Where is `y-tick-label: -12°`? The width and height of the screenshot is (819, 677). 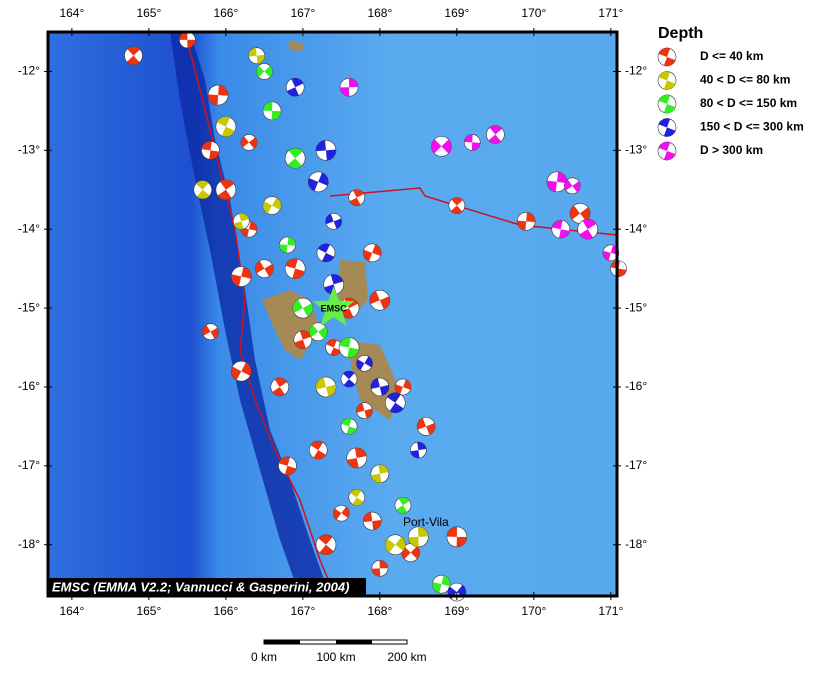
y-tick-label: -12° is located at coordinates (636, 71).